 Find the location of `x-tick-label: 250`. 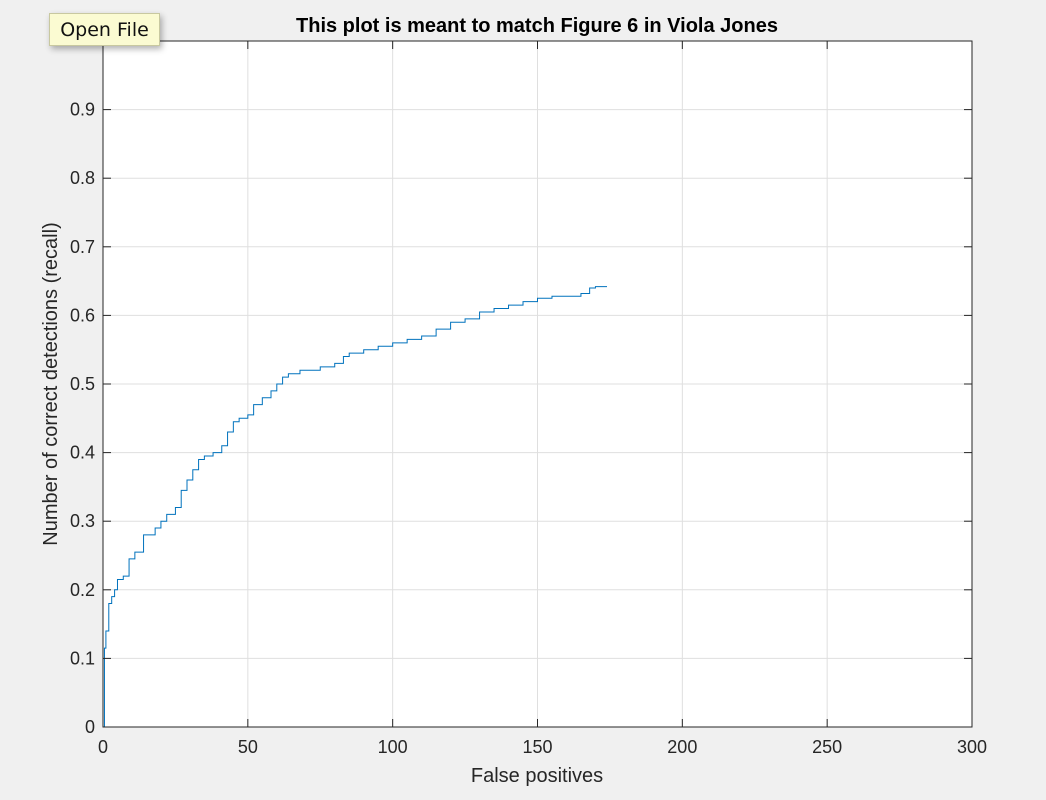

x-tick-label: 250 is located at coordinates (827, 747).